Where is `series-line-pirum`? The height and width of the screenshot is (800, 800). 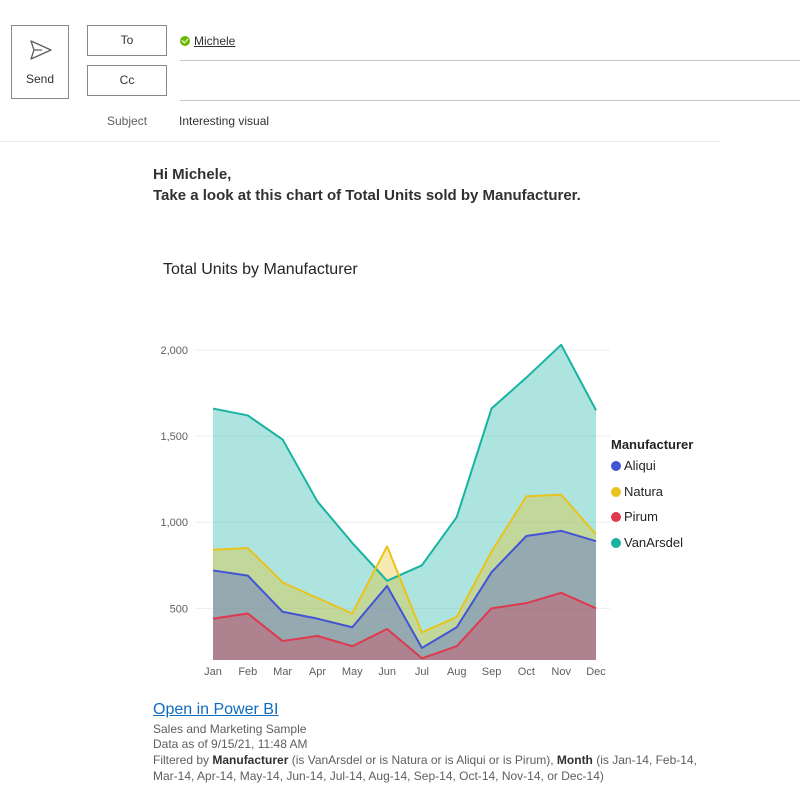 series-line-pirum is located at coordinates (404, 625).